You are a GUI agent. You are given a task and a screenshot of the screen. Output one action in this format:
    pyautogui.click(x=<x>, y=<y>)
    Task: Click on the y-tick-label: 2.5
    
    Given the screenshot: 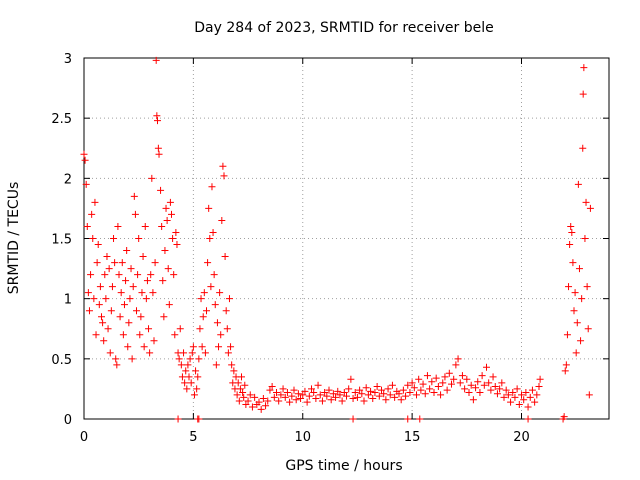 What is the action you would take?
    pyautogui.click(x=61, y=119)
    